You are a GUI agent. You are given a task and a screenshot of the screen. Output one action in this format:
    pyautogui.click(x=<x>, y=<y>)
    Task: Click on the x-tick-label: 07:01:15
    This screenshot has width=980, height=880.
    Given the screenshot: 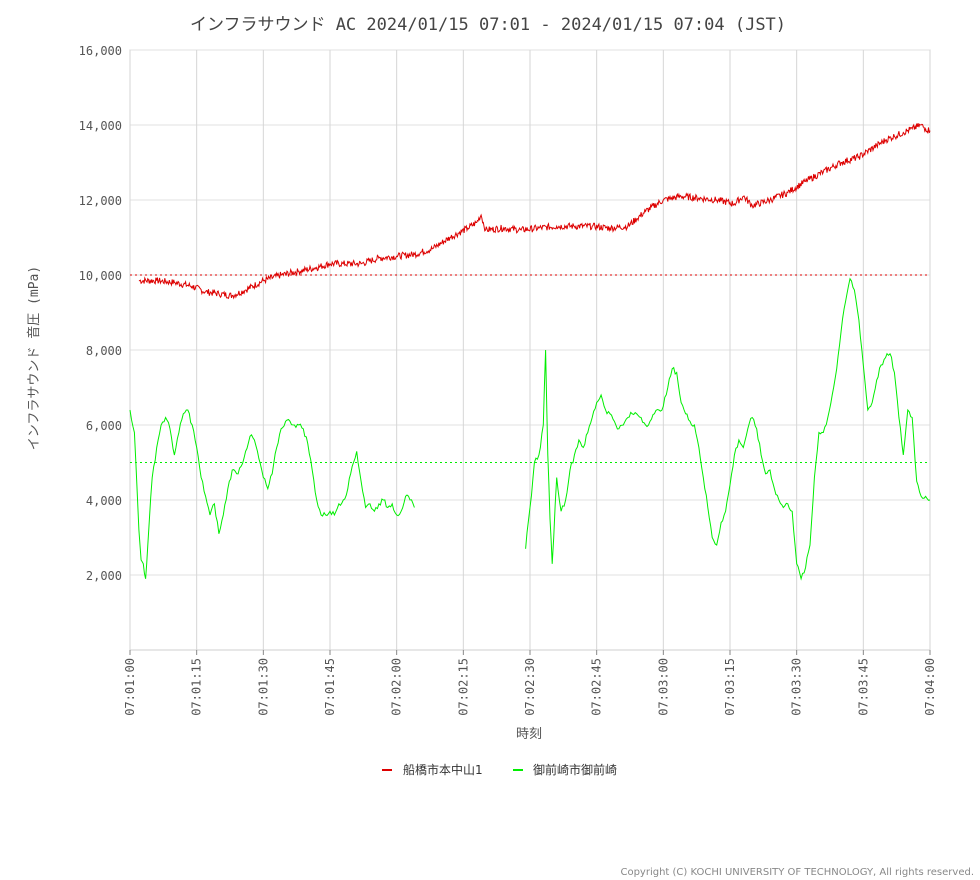 What is the action you would take?
    pyautogui.click(x=197, y=687)
    